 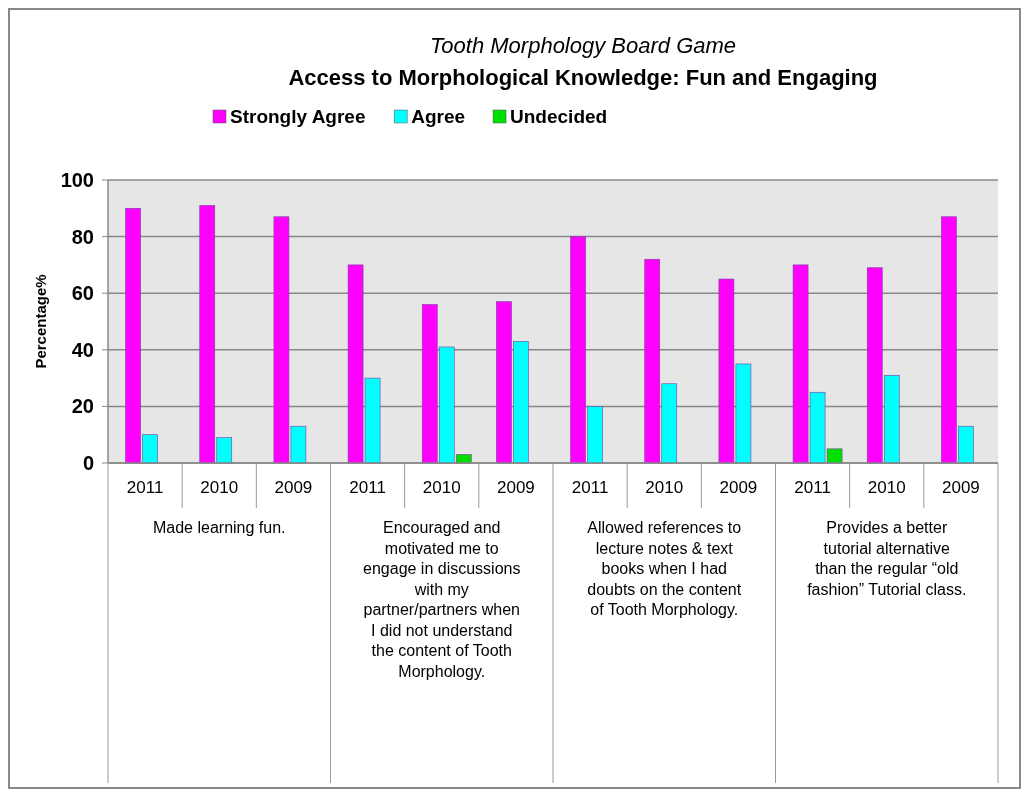 What do you see at coordinates (887, 558) in the screenshot?
I see `text: Provides a better tutorial alternative than the regular “old fashion” Tutorial class.` at bounding box center [887, 558].